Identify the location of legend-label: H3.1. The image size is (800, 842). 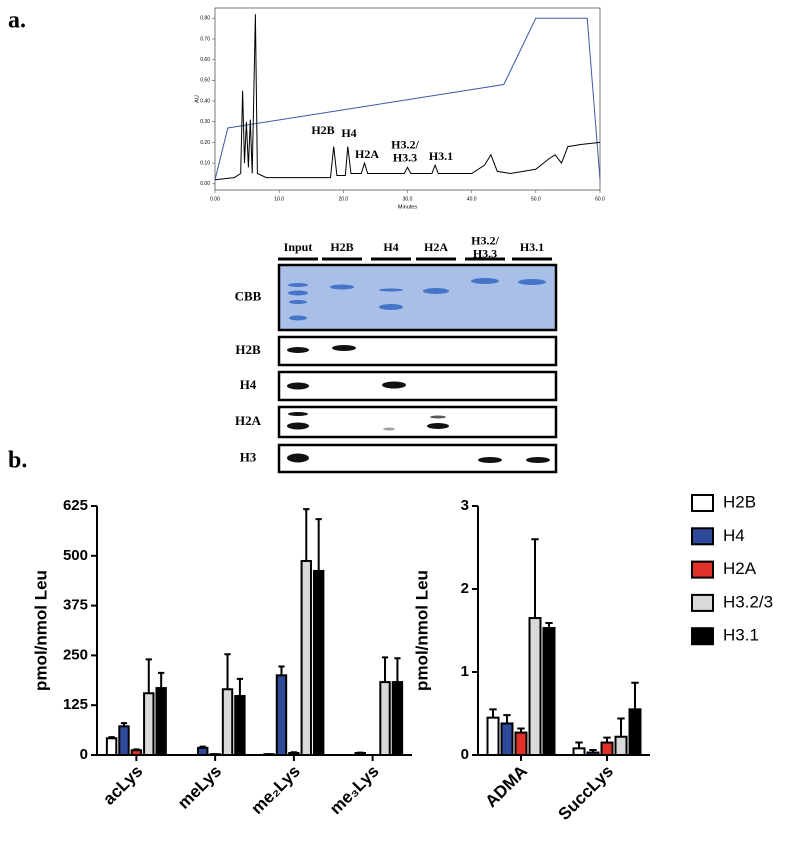
(741, 635).